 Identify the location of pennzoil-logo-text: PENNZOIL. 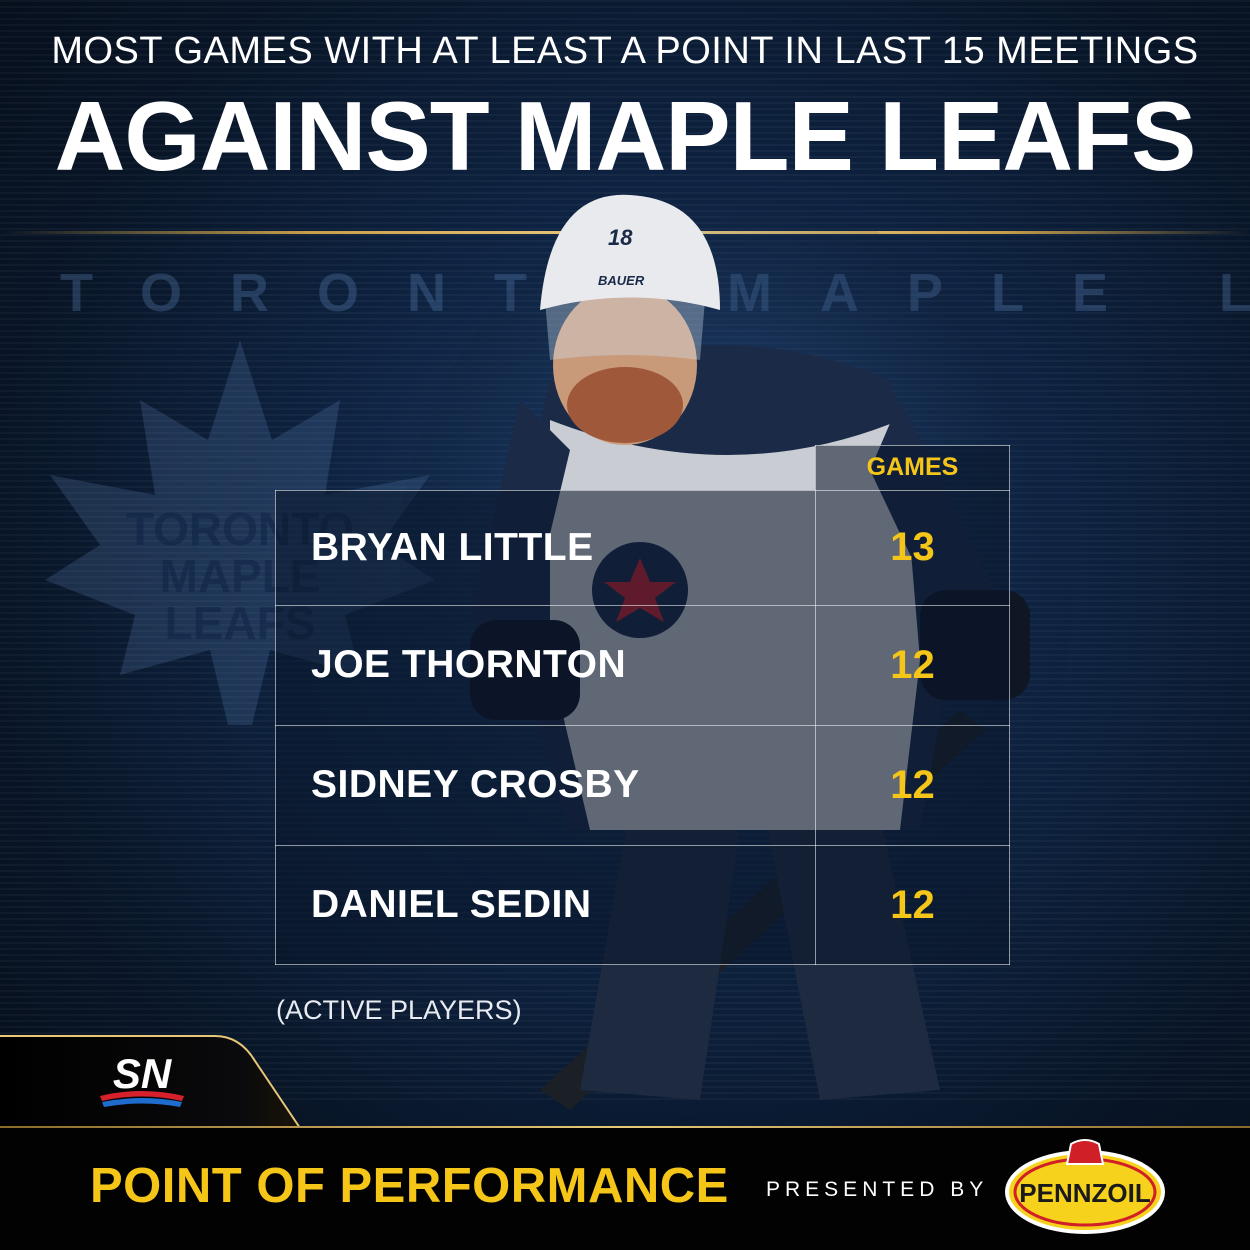
(1085, 1193).